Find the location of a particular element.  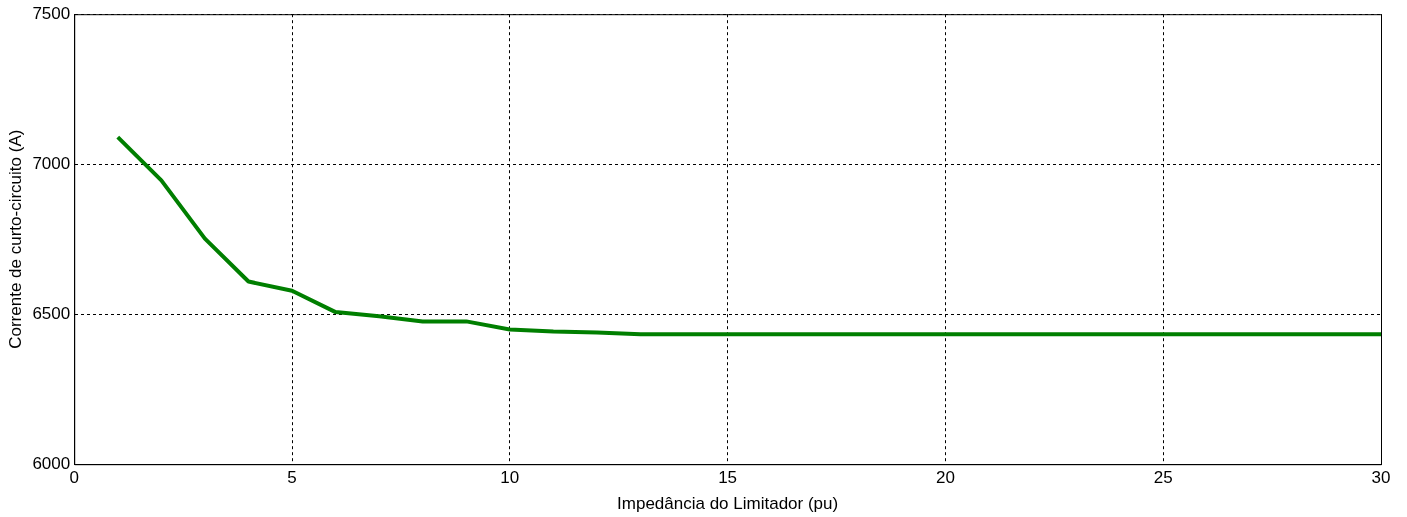

y-axis-title: Corrente de curto-circuito (A) is located at coordinates (15, 239).